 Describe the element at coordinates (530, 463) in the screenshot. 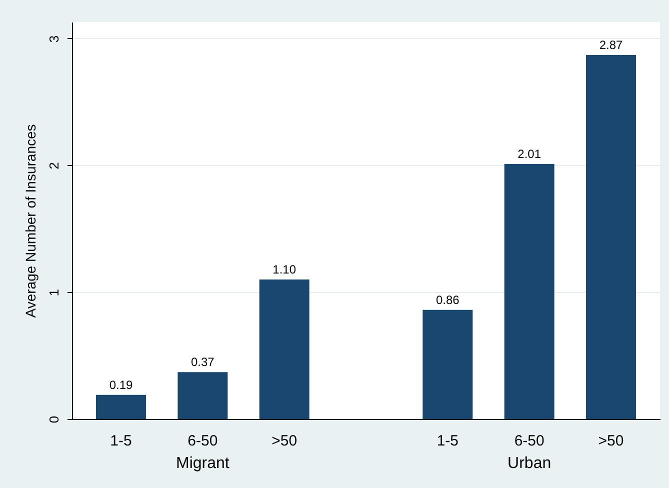

I see `text: Urban` at that location.